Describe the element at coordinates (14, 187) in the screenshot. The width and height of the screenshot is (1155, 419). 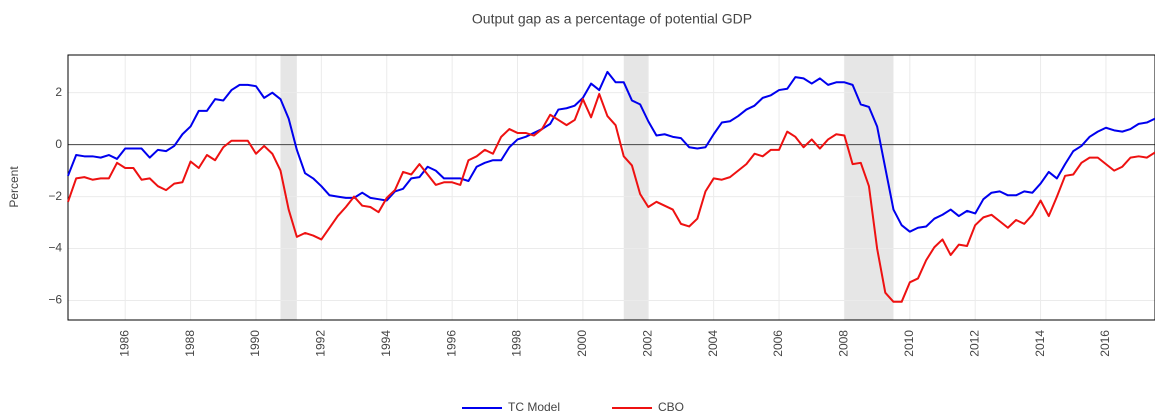
I see `y-axis-title: Percent` at that location.